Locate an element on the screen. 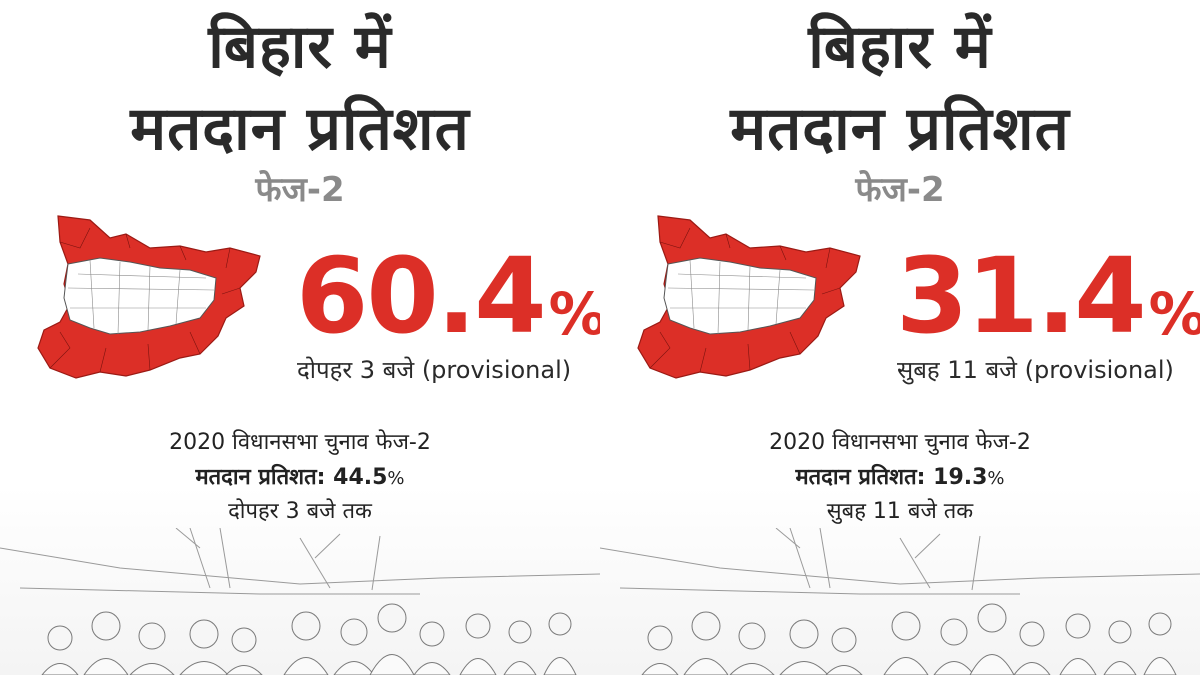  turnout-time: सुबह 11 बजे (provisional) is located at coordinates (1035, 370).